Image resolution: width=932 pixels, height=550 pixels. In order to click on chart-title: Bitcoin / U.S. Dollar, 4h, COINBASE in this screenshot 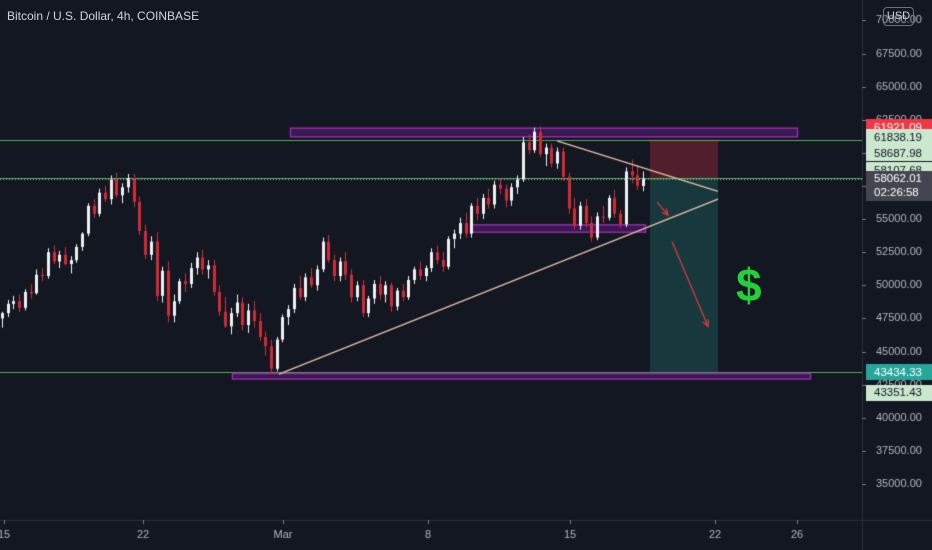, I will do `click(103, 16)`.